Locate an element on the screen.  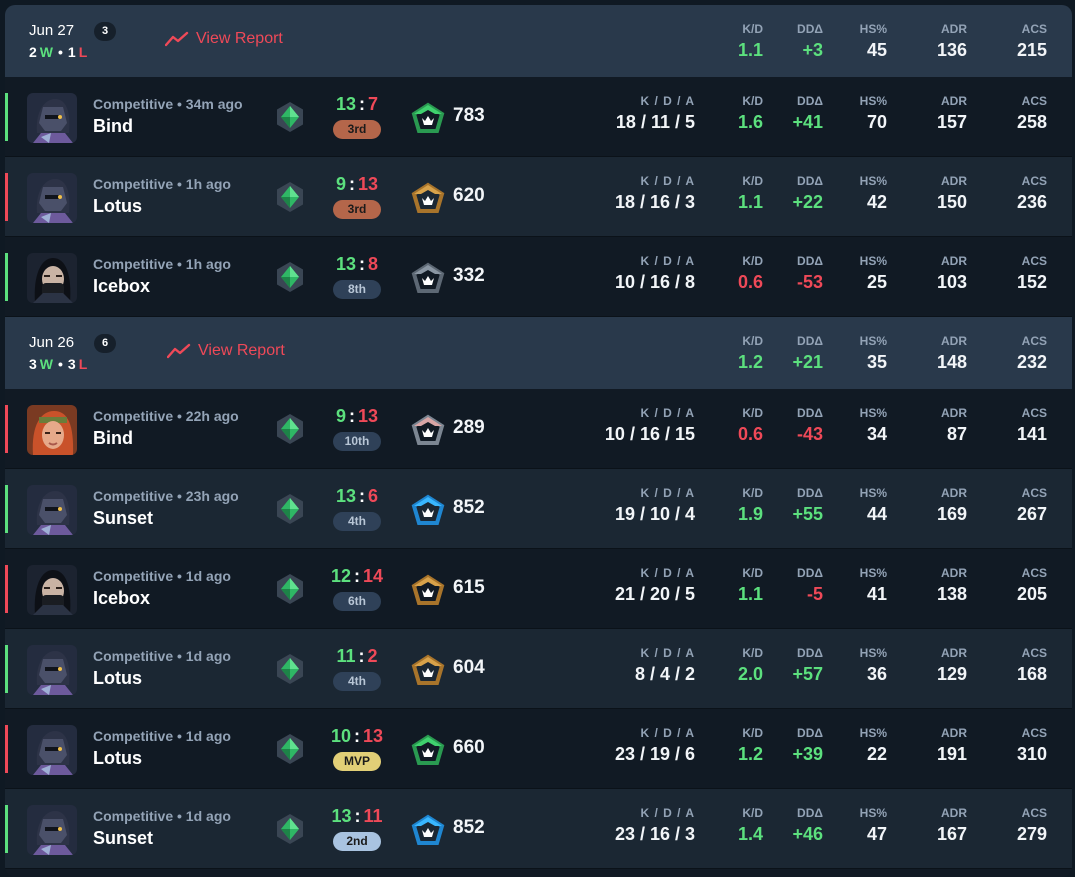
hs-stat: HS% 41 is located at coordinates (852, 585).